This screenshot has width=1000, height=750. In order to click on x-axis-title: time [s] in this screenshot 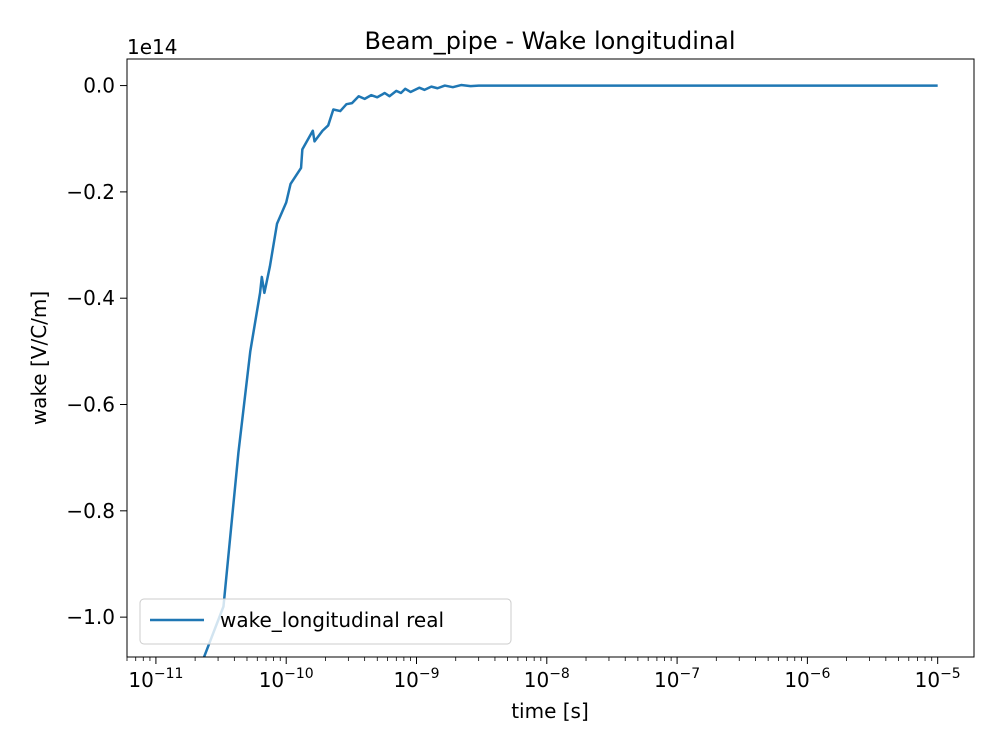, I will do `click(550, 711)`.